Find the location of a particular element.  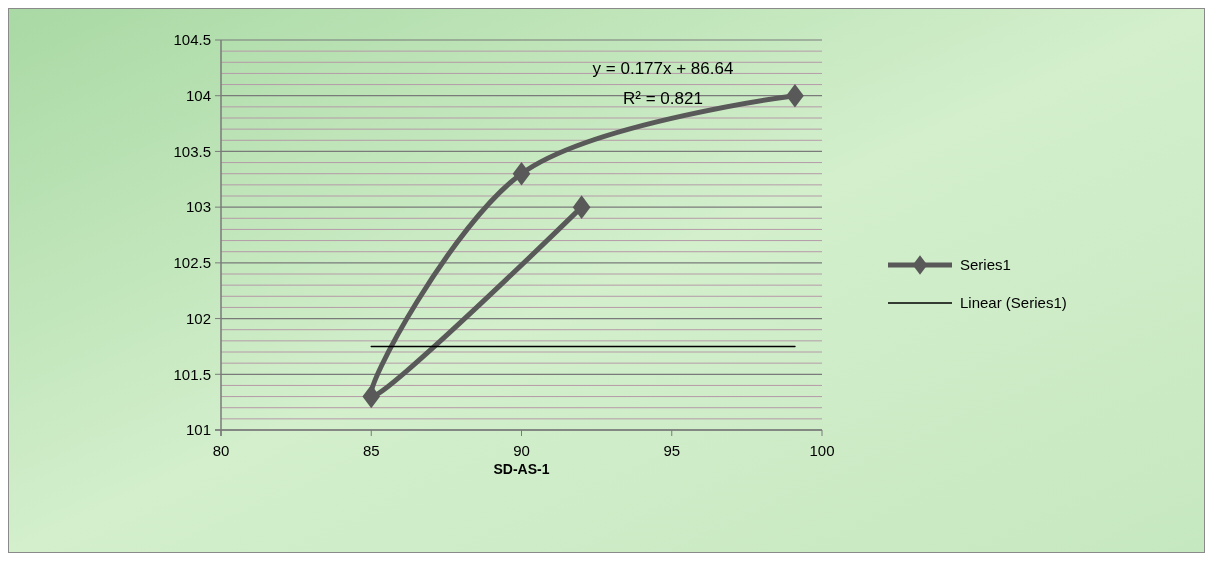

y-tick-label: 102 is located at coordinates (198, 318).